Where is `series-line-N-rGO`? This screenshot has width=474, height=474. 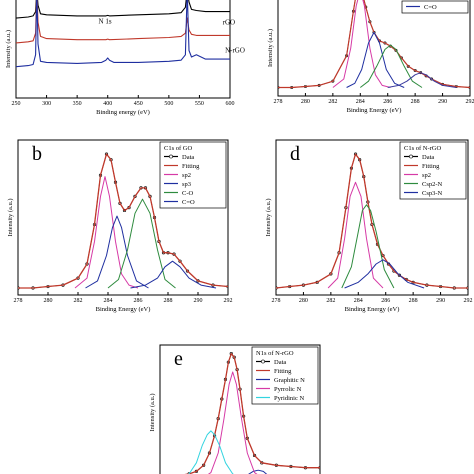
series-line-N-rGO is located at coordinates (123, 34).